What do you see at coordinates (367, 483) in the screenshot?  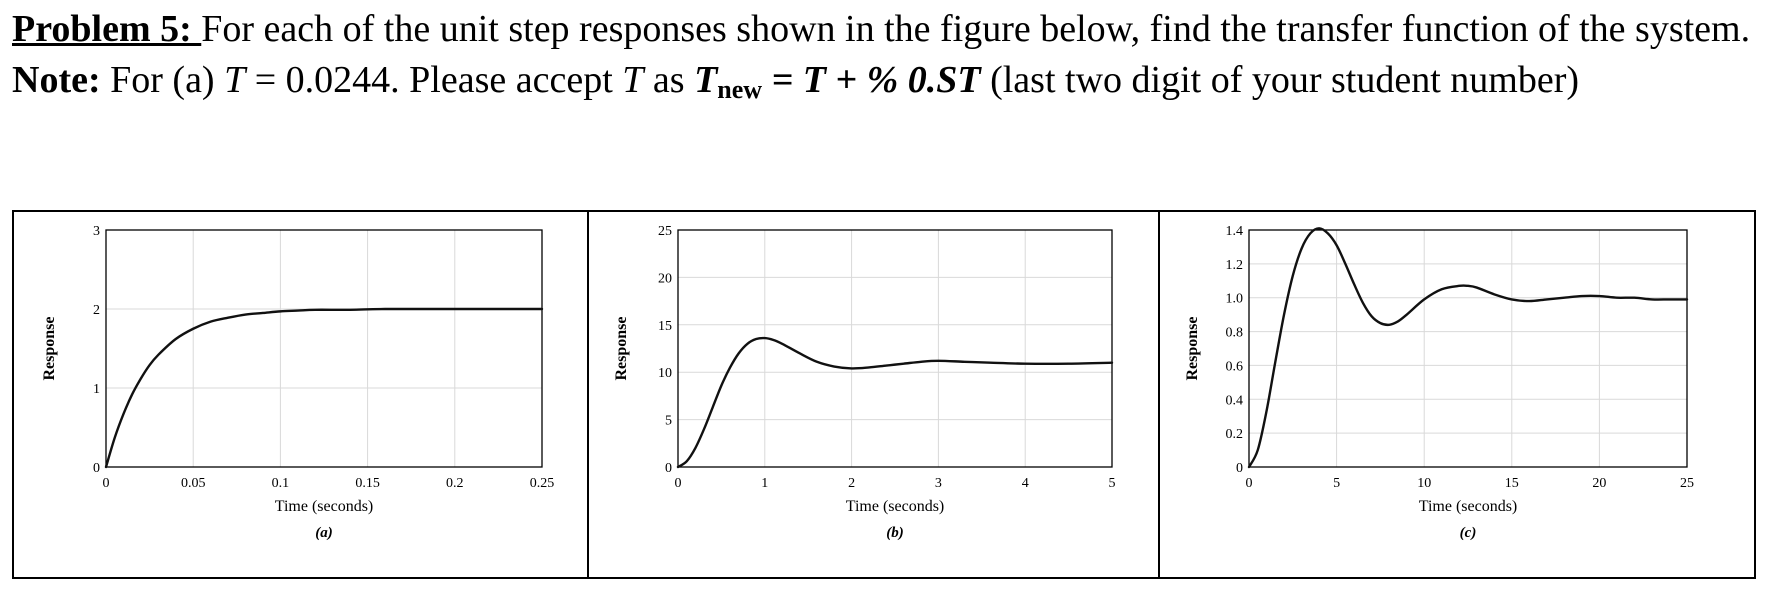 I see `x-tick-label-a-3: 0.15` at bounding box center [367, 483].